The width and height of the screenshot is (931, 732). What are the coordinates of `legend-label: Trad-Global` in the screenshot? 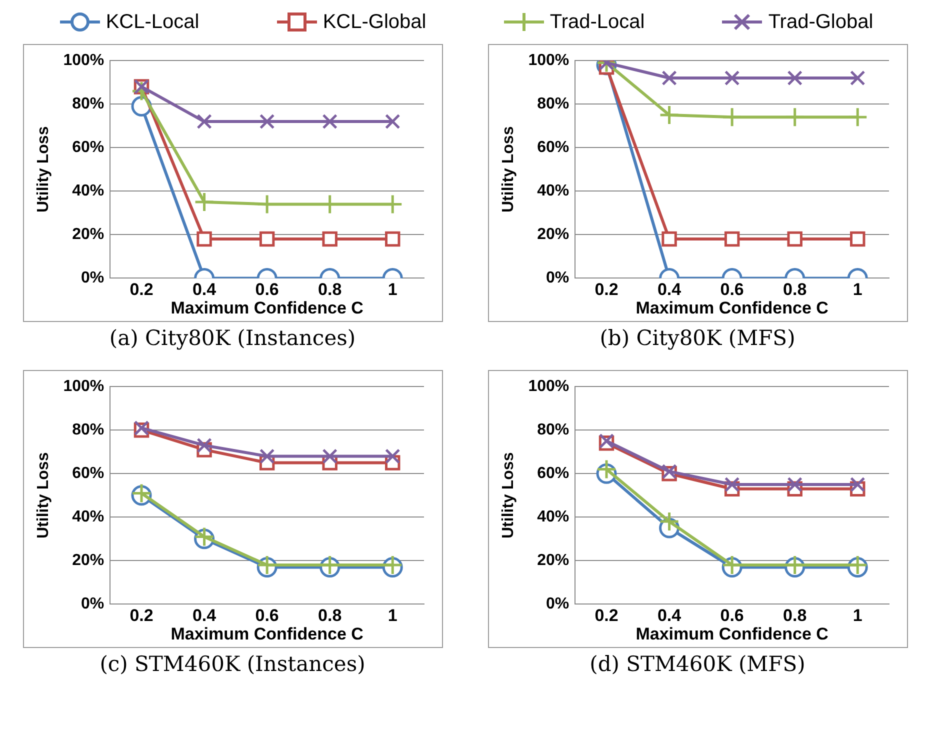 It's located at (821, 22).